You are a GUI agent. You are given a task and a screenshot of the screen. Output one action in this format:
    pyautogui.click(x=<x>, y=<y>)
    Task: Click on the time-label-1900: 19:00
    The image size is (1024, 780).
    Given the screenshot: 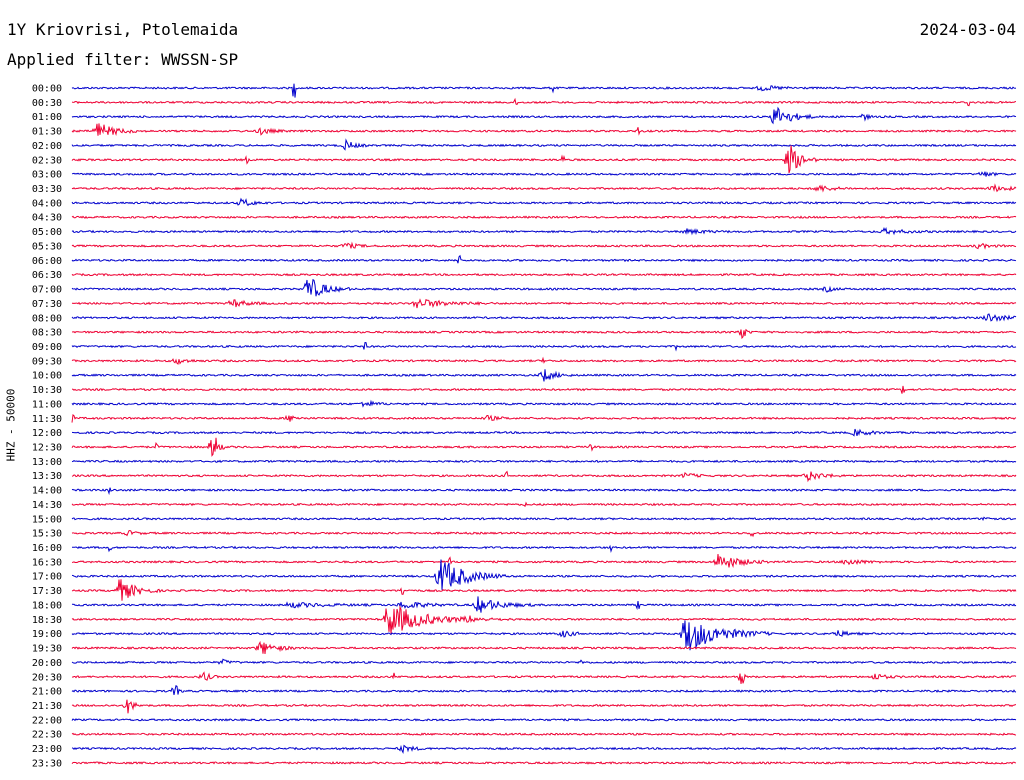 What is the action you would take?
    pyautogui.click(x=47, y=634)
    